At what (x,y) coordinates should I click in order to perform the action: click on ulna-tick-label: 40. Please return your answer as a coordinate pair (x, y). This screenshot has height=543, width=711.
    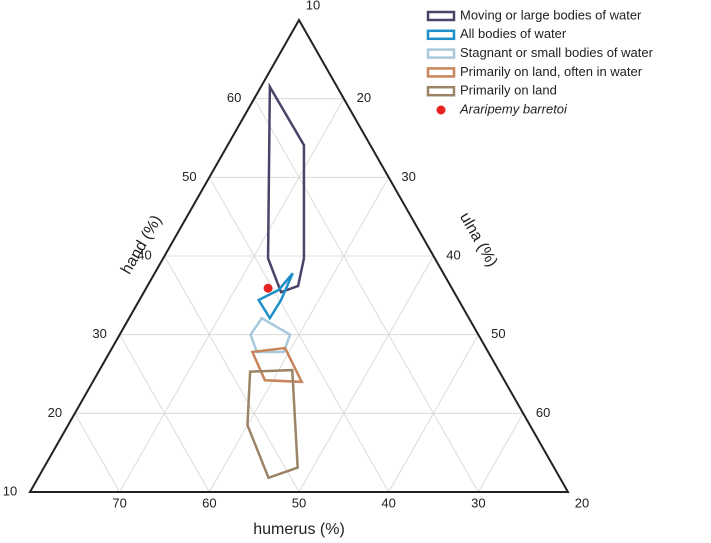
    Looking at the image, I should click on (453, 254).